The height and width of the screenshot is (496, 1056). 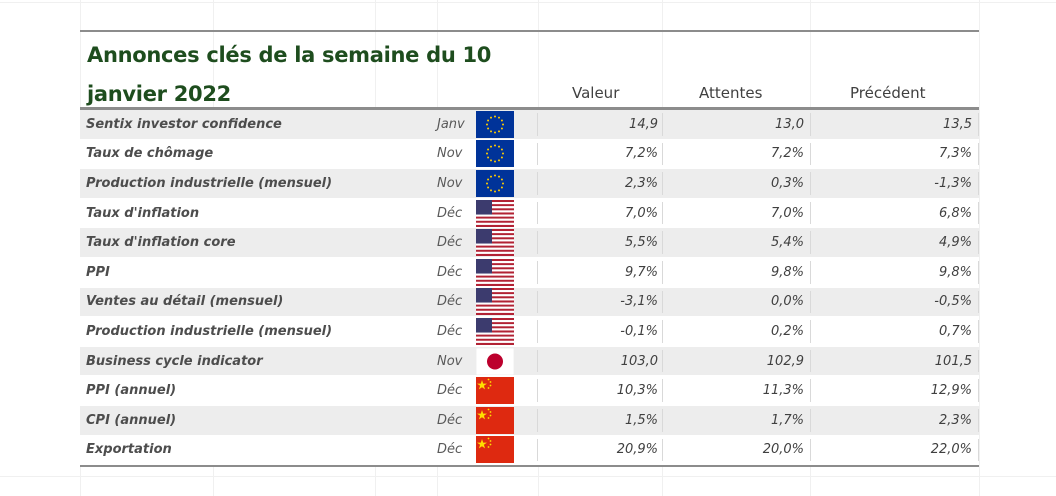 I want to click on previous-cell: 4,9%, so click(x=955, y=243).